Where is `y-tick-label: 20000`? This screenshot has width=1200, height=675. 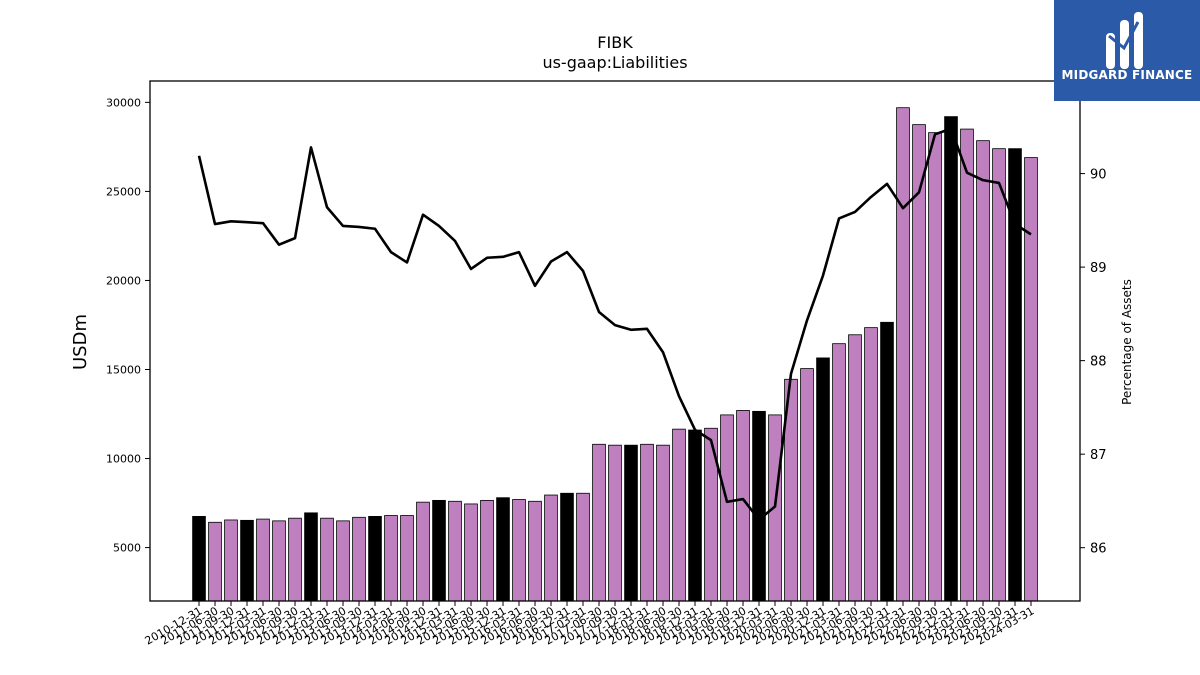
y-tick-label: 20000 is located at coordinates (123, 280).